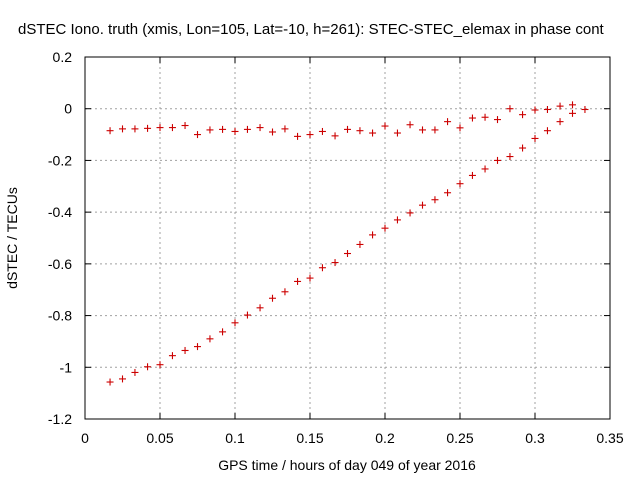 This screenshot has width=640, height=480. I want to click on x-tick-label: 0.05, so click(159, 438).